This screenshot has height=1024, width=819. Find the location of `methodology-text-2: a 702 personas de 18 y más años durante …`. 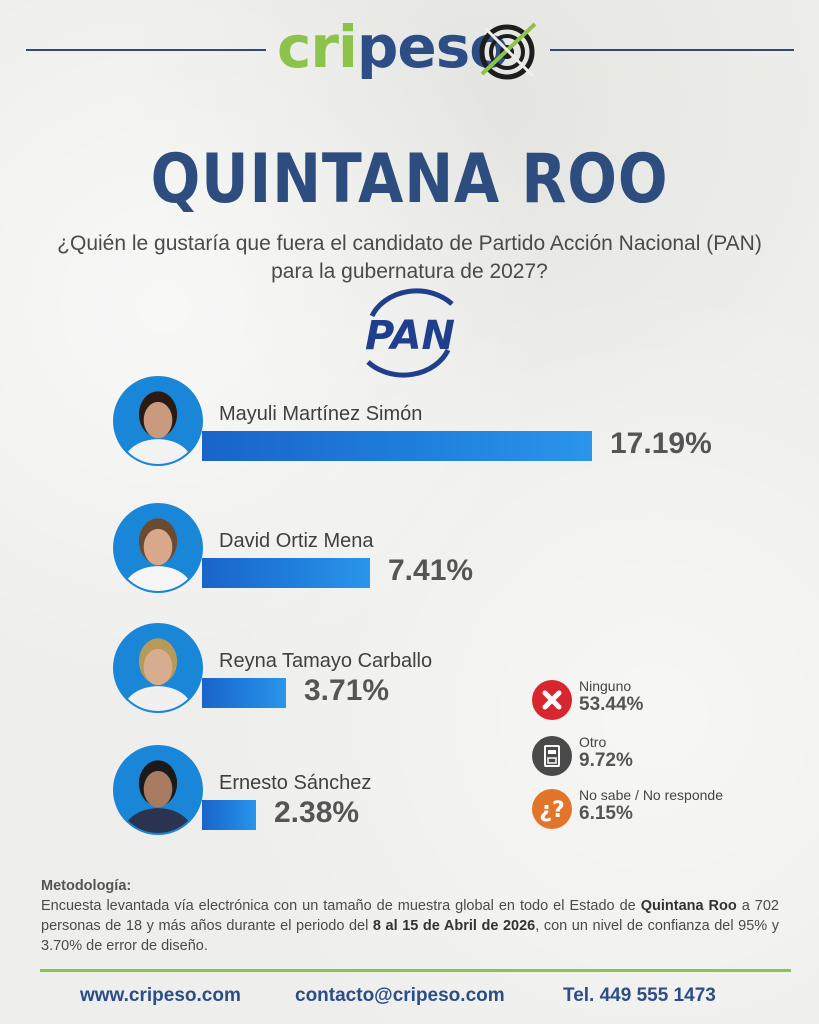

methodology-text-2: a 702 personas de 18 y más años durante … is located at coordinates (410, 916).